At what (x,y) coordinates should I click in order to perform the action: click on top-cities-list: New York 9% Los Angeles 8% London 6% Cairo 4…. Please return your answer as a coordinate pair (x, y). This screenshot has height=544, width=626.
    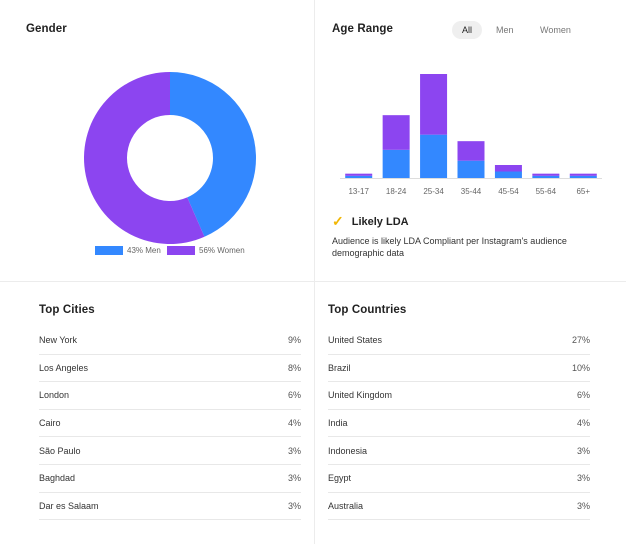
    Looking at the image, I should click on (170, 424).